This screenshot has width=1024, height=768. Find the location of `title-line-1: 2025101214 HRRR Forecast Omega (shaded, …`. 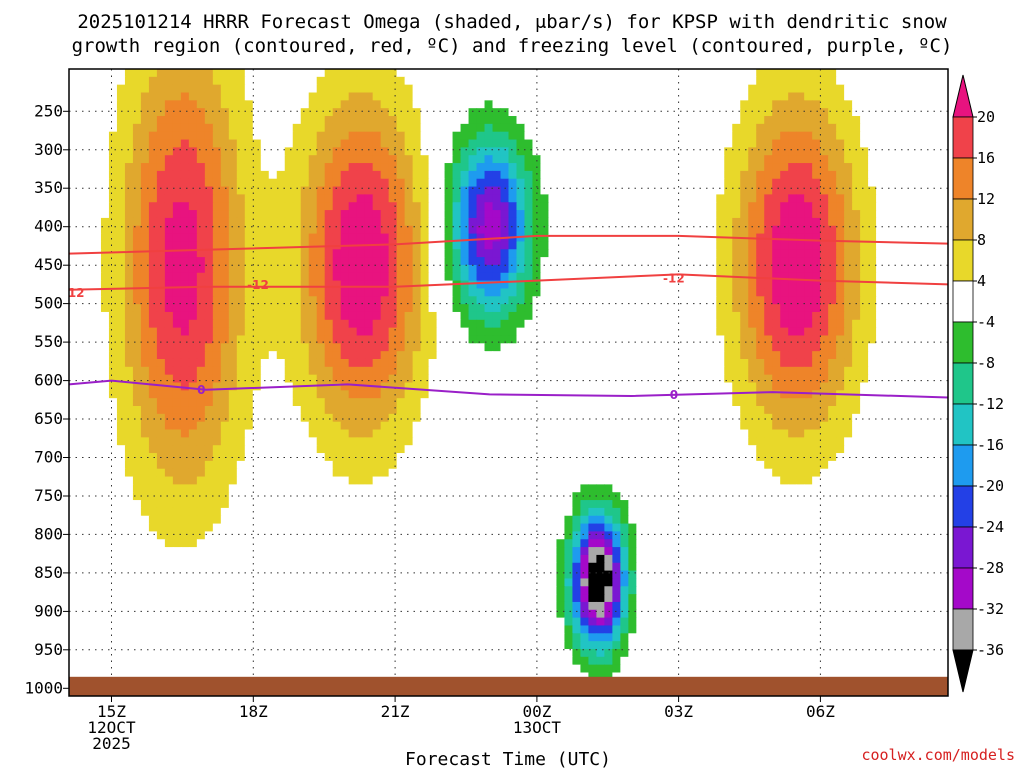

title-line-1: 2025101214 HRRR Forecast Omega (shaded, … is located at coordinates (512, 22).